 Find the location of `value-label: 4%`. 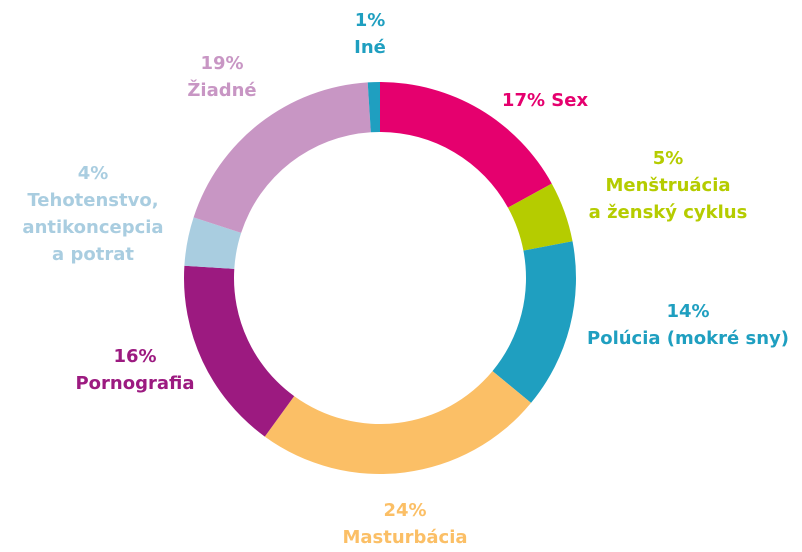

value-label: 4% is located at coordinates (93, 173).